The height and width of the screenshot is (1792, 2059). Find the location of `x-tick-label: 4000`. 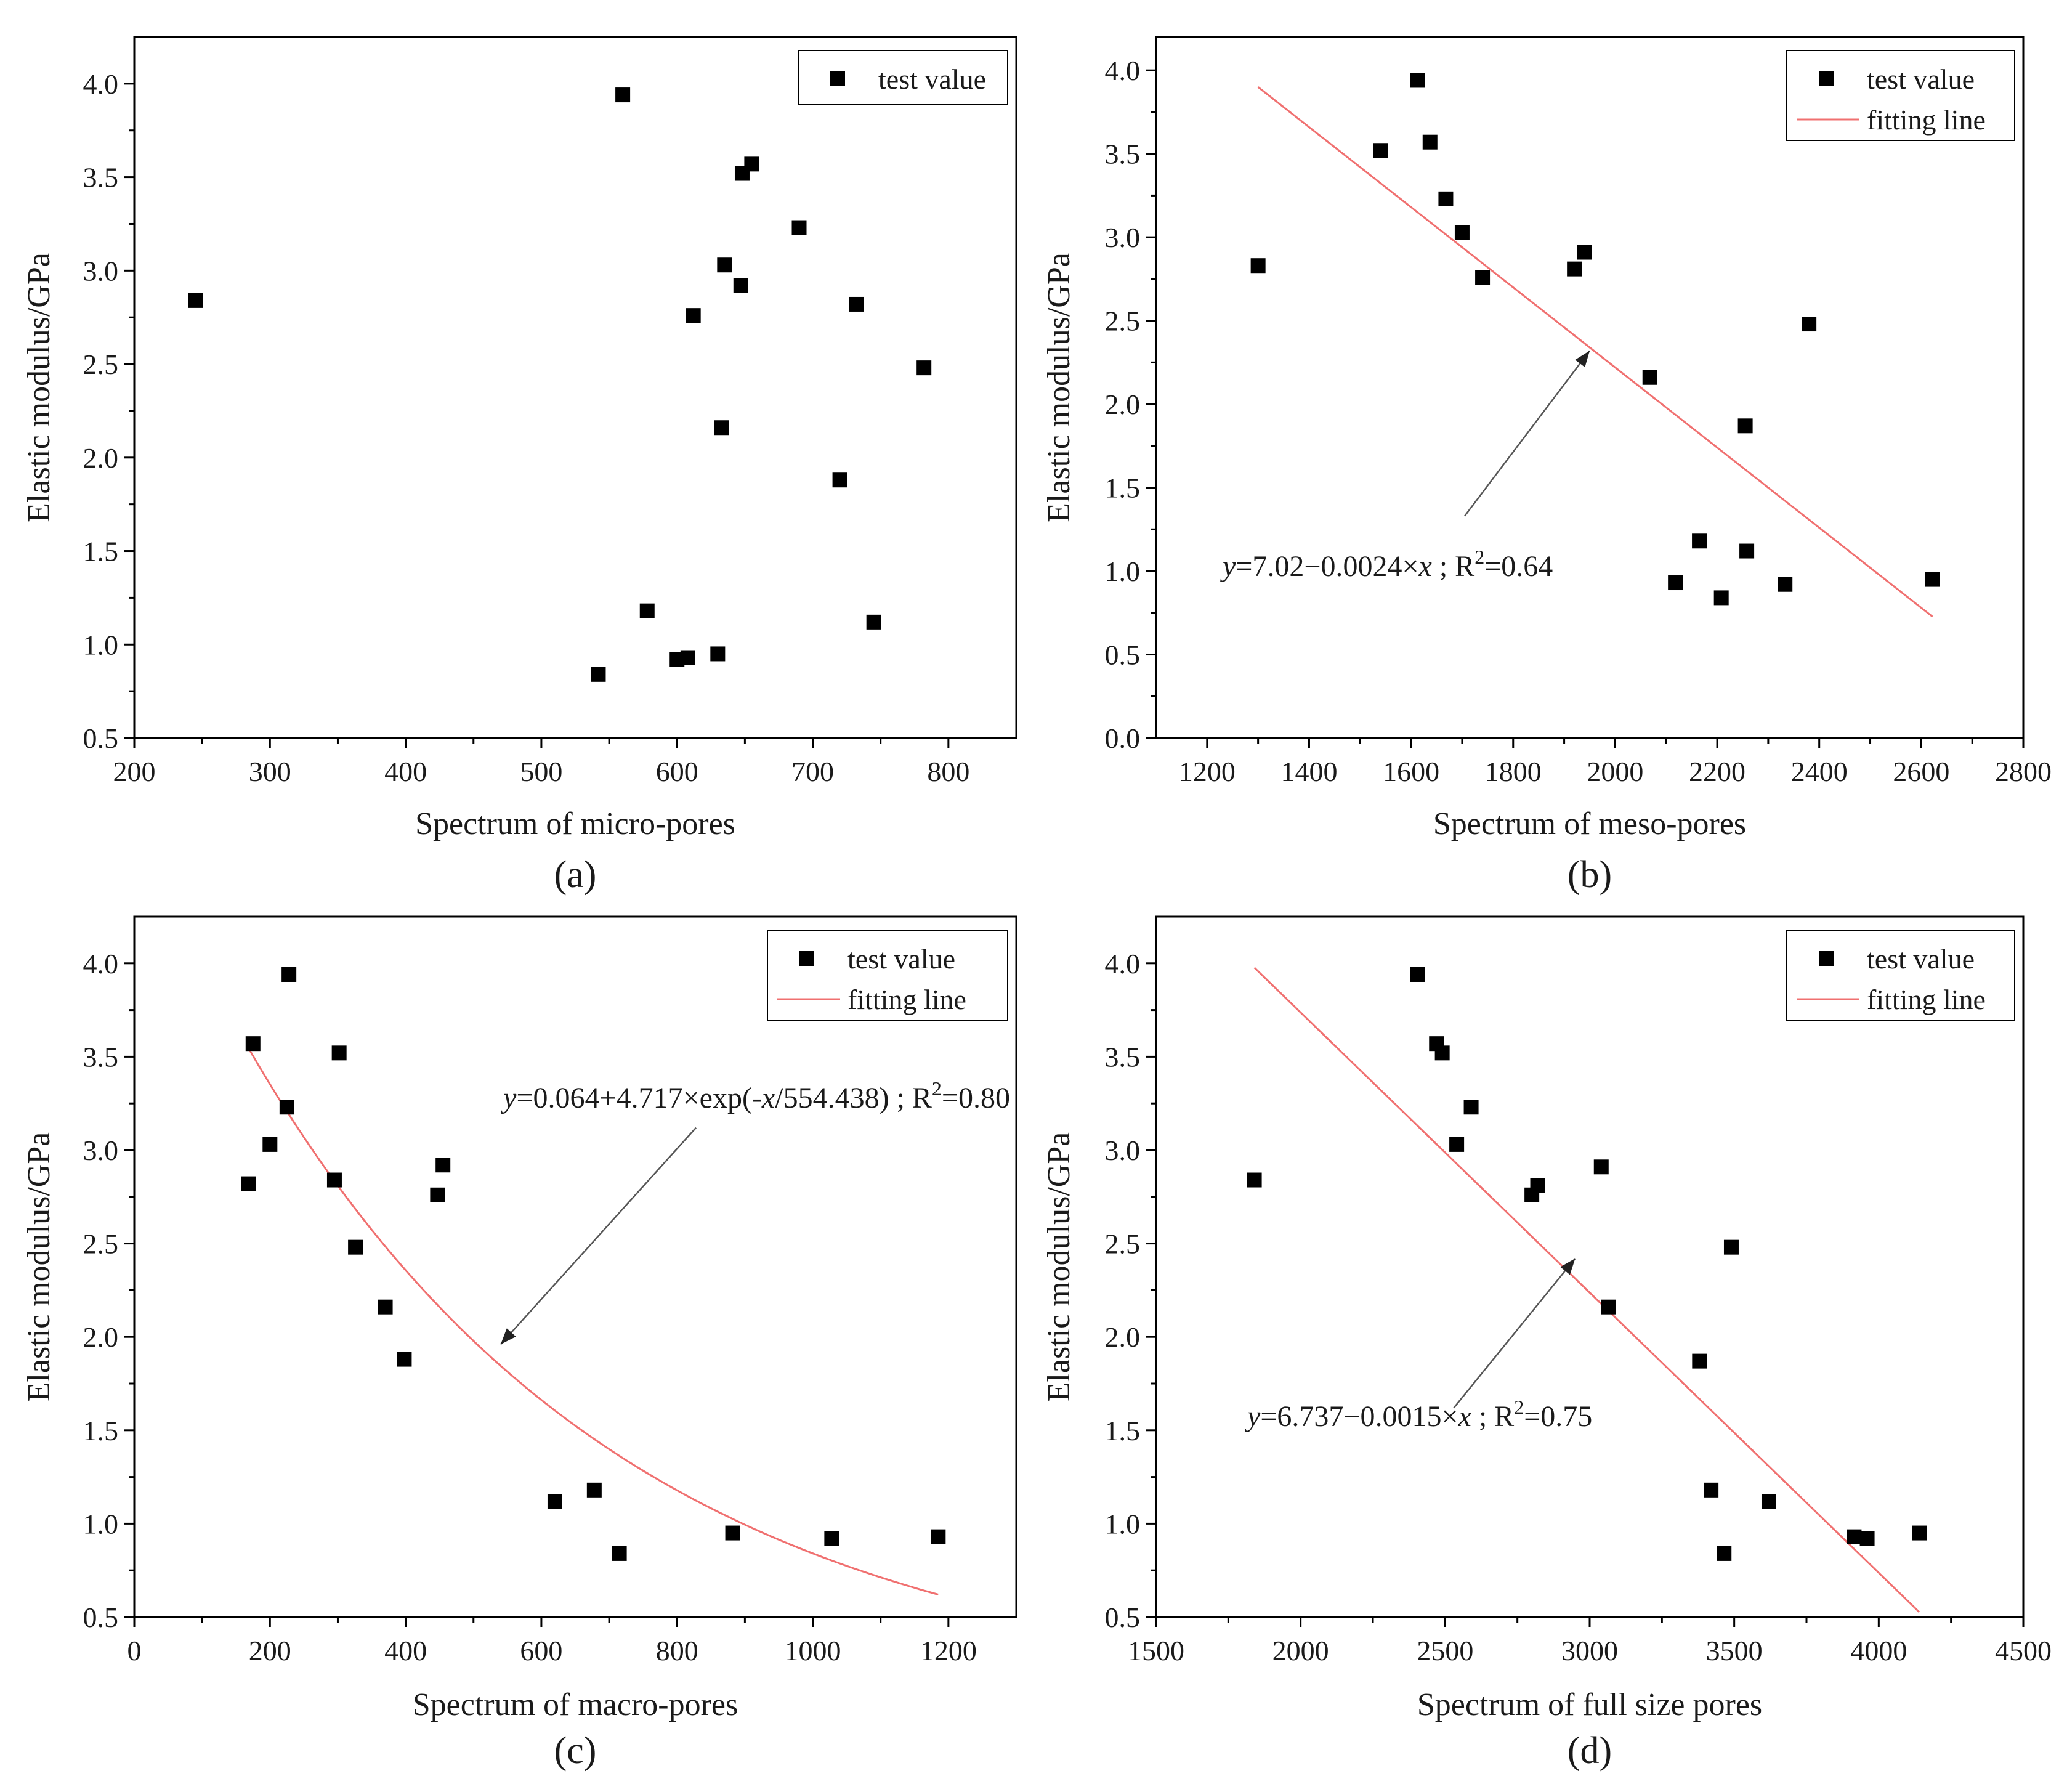

x-tick-label: 4000 is located at coordinates (1878, 1650).